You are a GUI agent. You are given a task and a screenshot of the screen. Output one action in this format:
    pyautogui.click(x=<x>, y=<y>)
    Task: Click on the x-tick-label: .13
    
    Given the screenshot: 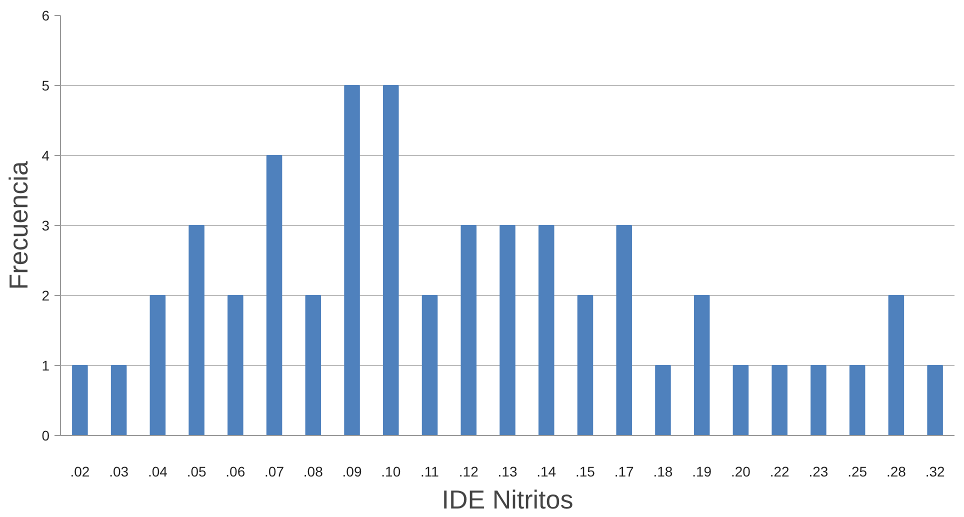 What is the action you would take?
    pyautogui.click(x=508, y=472)
    